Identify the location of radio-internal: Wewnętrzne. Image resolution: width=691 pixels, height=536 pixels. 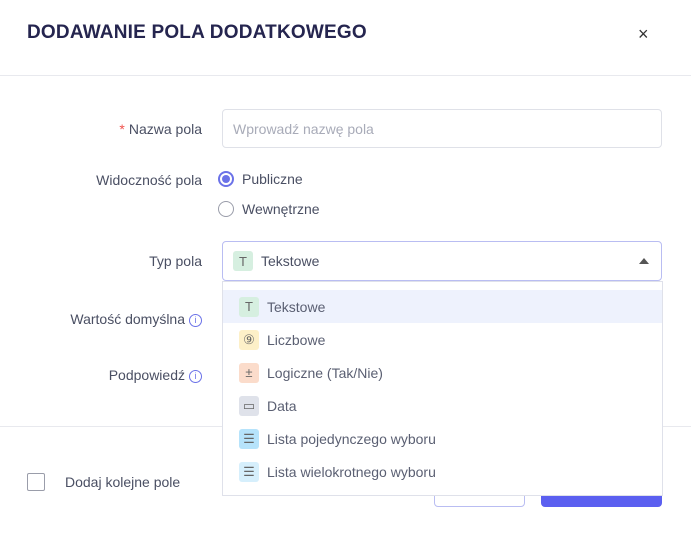
(269, 209).